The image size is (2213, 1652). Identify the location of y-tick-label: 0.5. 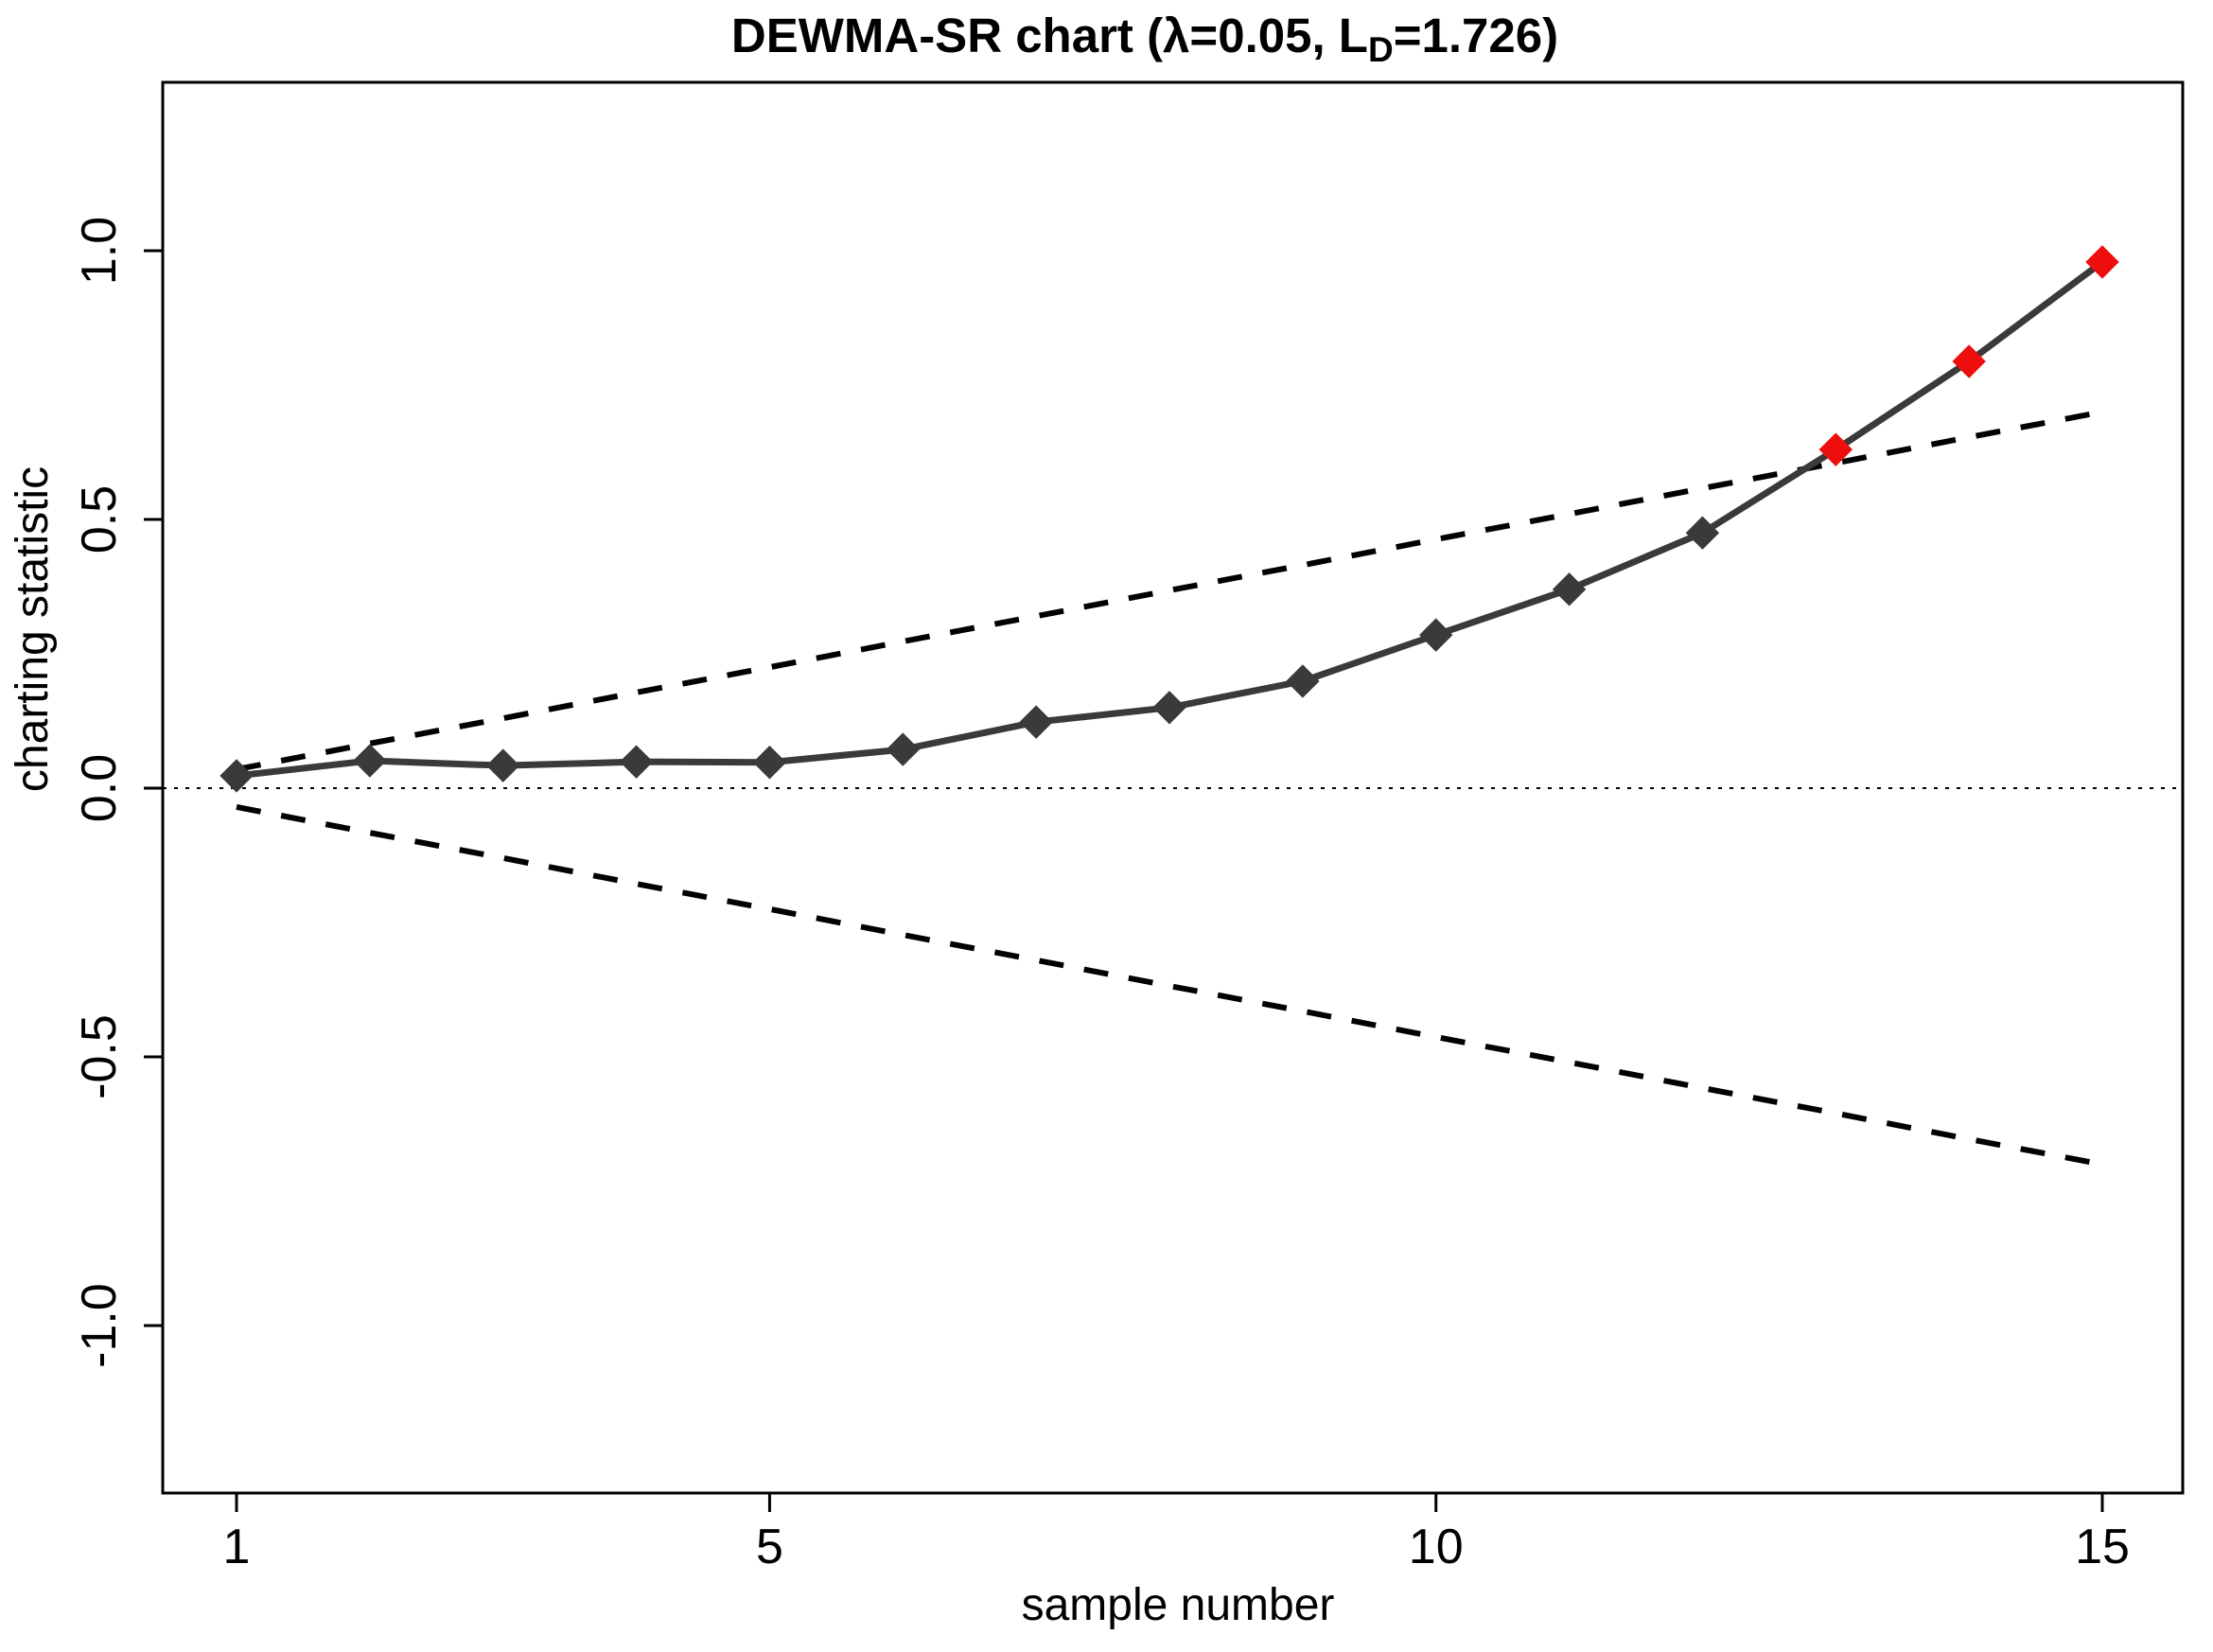
(99, 519).